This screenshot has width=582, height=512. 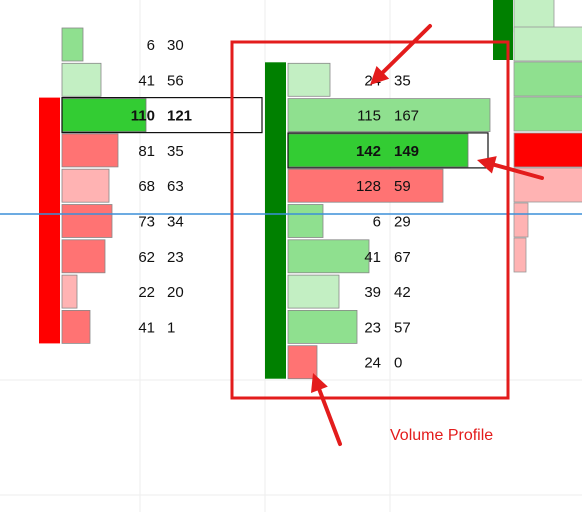 I want to click on ask-volume-label: 149, so click(x=406, y=151).